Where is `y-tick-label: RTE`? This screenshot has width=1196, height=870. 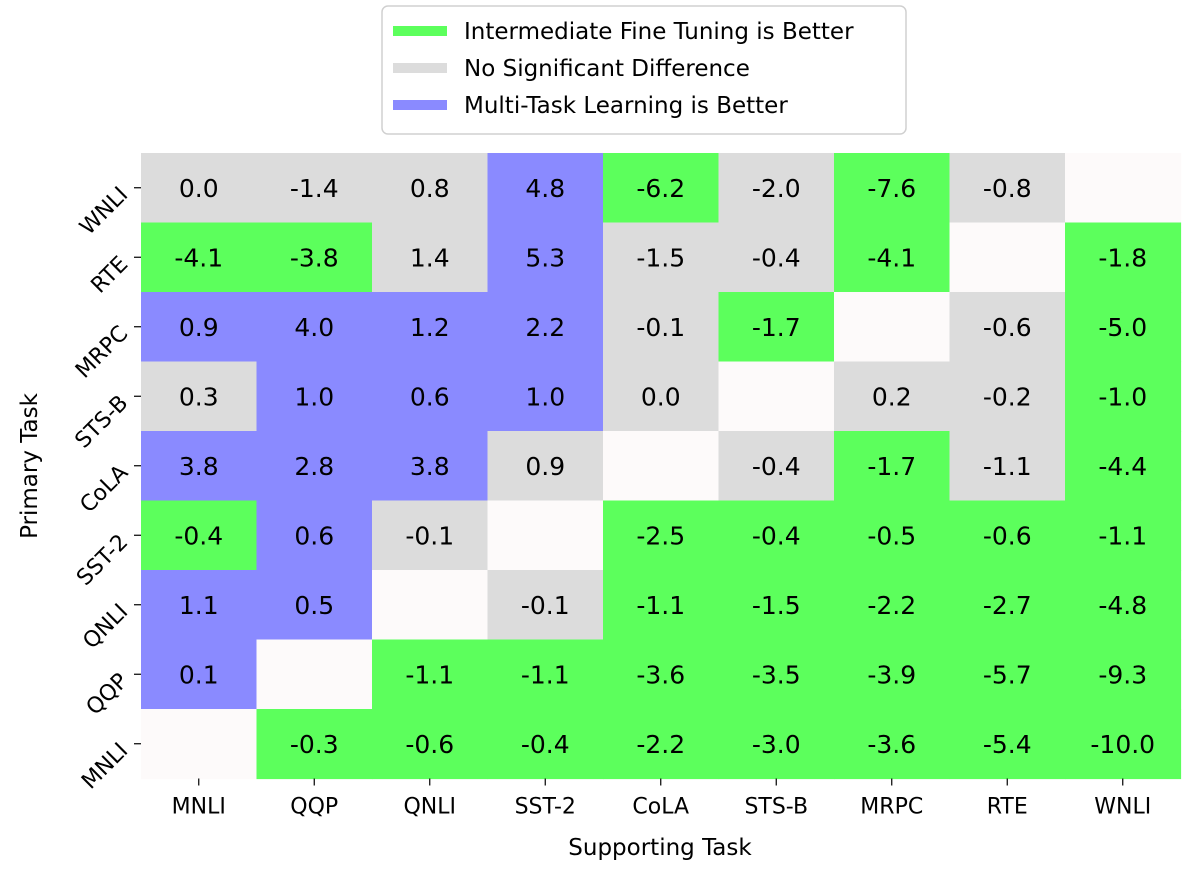
y-tick-label: RTE is located at coordinates (110, 275).